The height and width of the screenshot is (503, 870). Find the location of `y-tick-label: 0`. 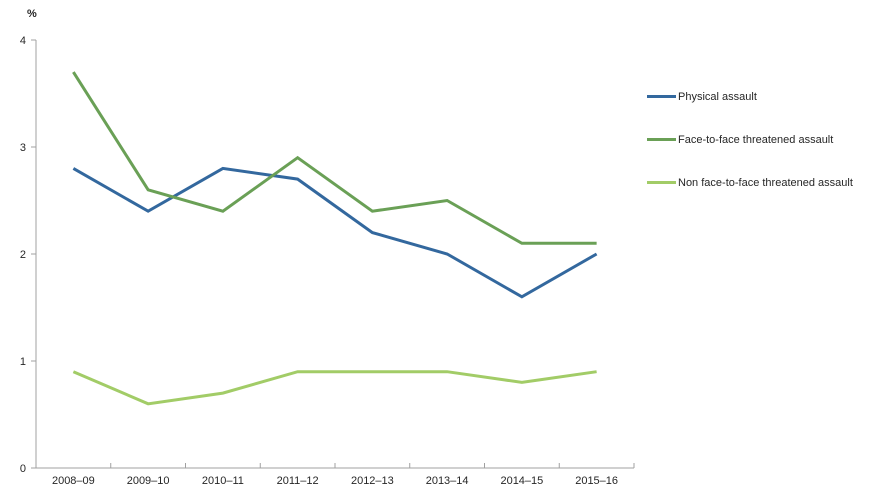

y-tick-label: 0 is located at coordinates (23, 469).